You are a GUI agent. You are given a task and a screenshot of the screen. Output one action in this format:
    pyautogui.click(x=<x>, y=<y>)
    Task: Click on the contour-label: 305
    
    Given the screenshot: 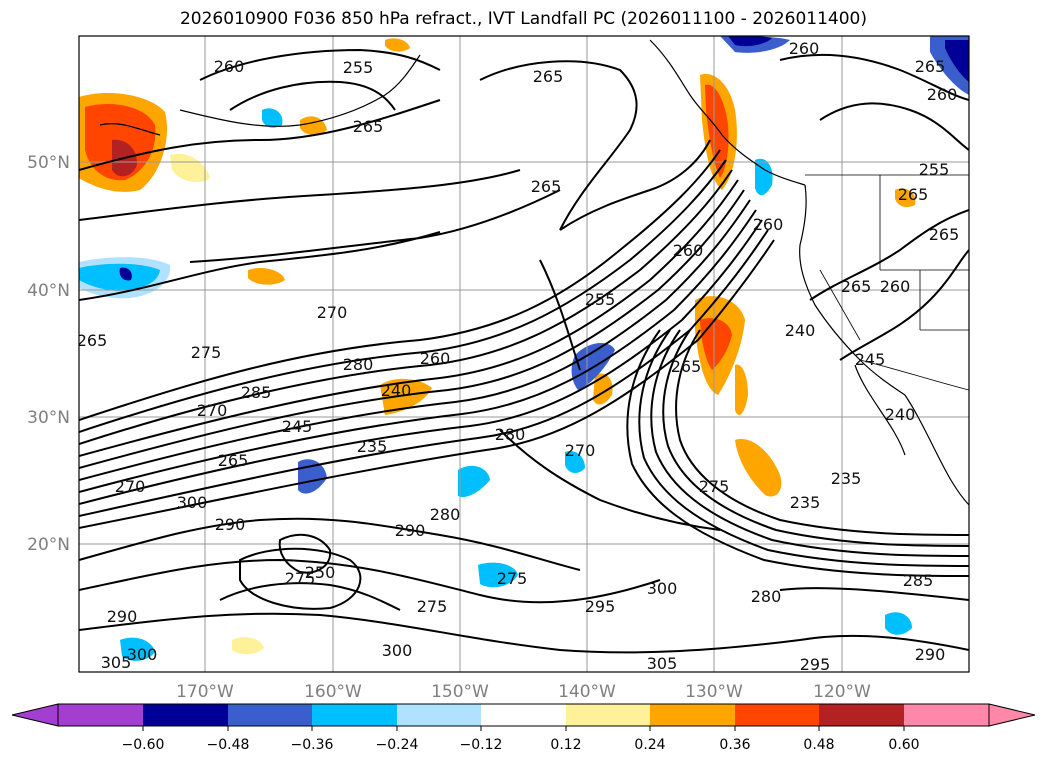 What is the action you would take?
    pyautogui.click(x=662, y=663)
    